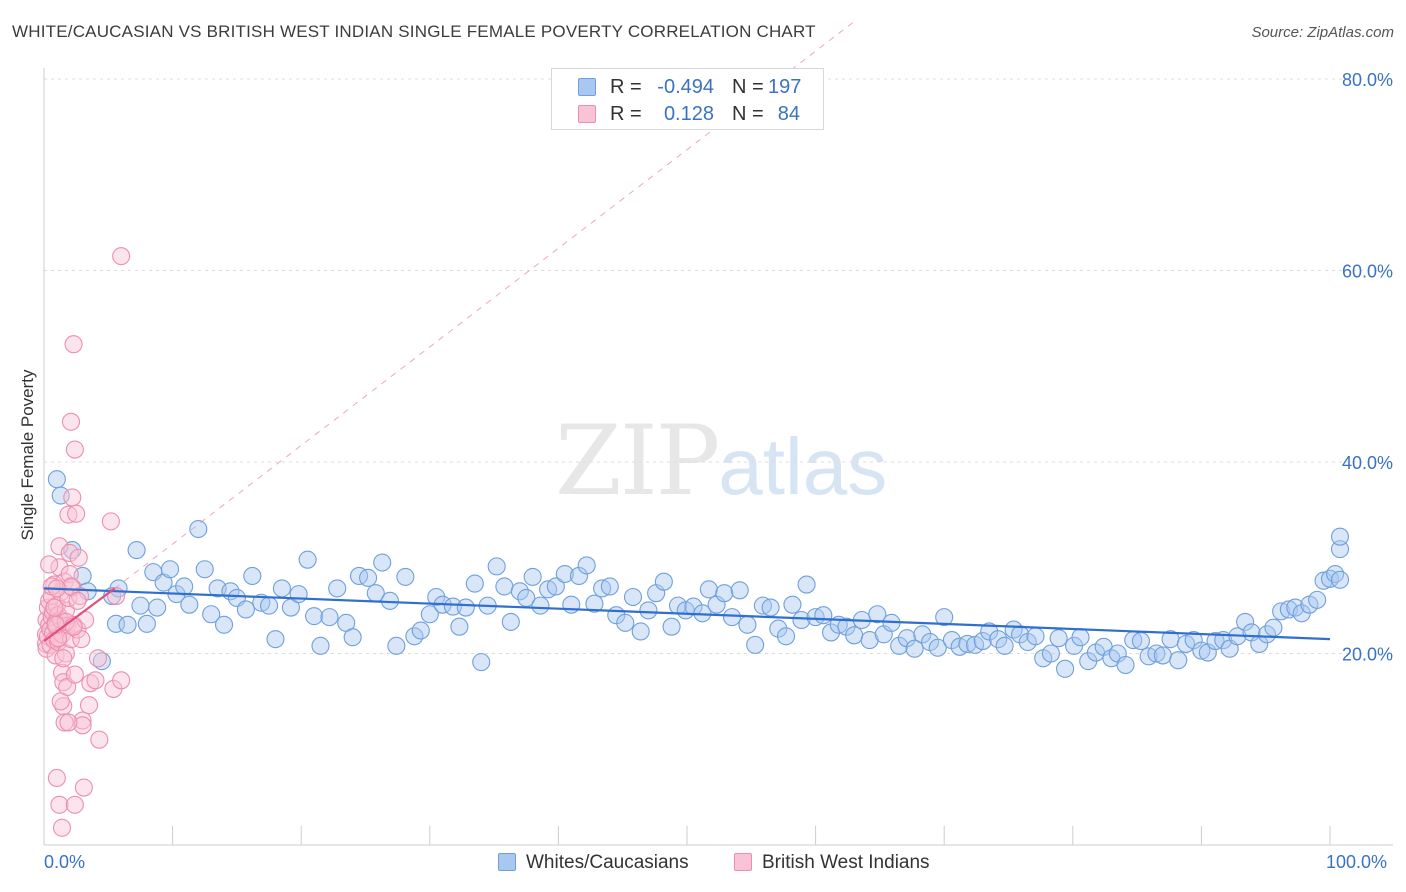 Image resolution: width=1406 pixels, height=892 pixels. I want to click on series-legend: Whites/Caucasians British West Indians, so click(703, 864).